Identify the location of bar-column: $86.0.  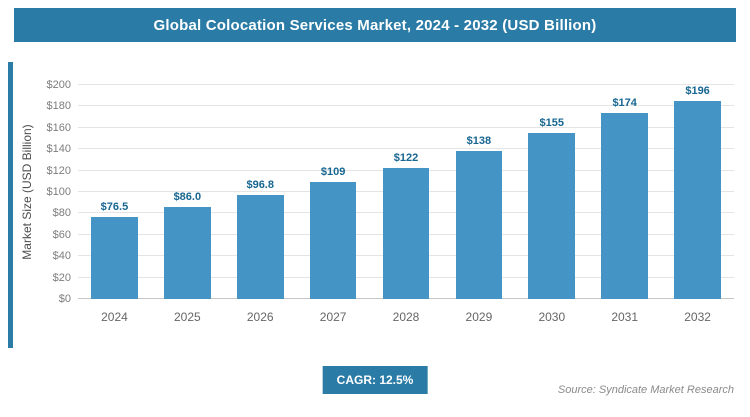
(187, 192).